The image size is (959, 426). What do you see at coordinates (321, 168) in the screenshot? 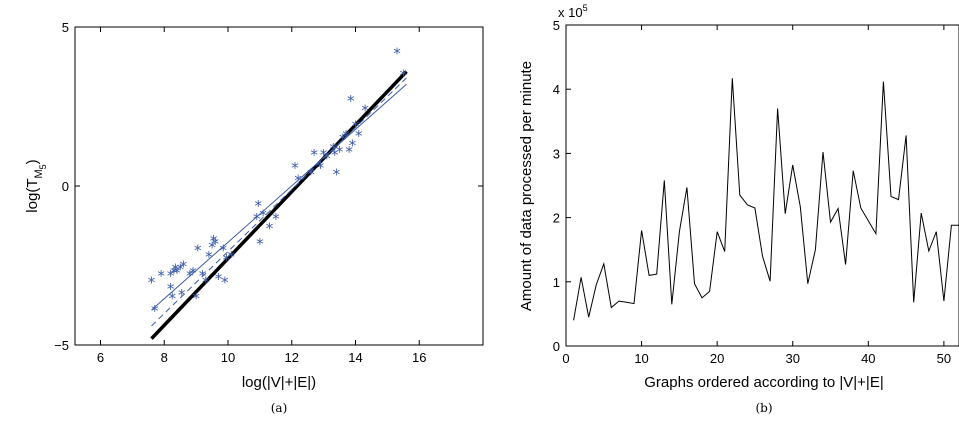
I see `panel-a-point-37: *` at bounding box center [321, 168].